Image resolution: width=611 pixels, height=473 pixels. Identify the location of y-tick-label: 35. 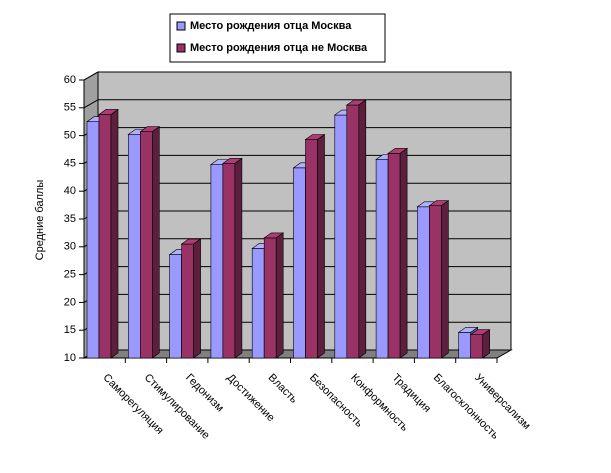
(70, 219).